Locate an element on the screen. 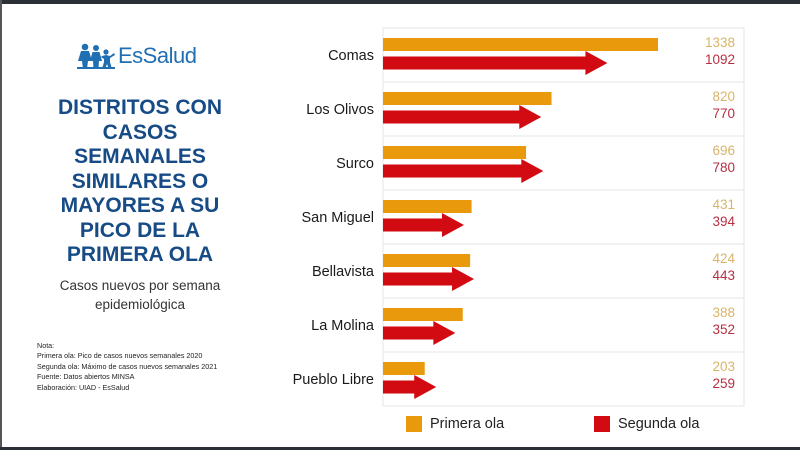 The height and width of the screenshot is (450, 800). title-line: DISTRITOS CON is located at coordinates (140, 107).